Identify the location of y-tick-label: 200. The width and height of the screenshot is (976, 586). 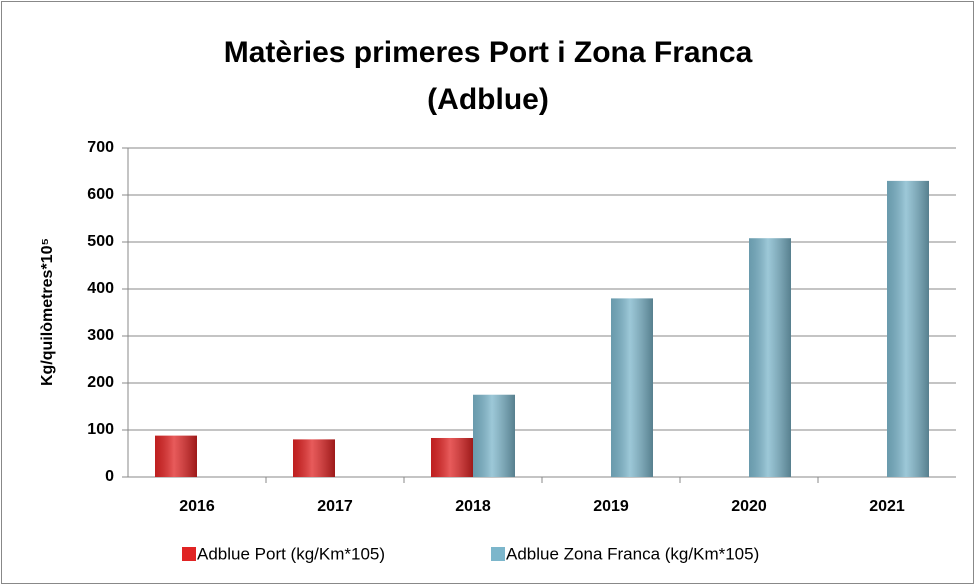
(100, 382).